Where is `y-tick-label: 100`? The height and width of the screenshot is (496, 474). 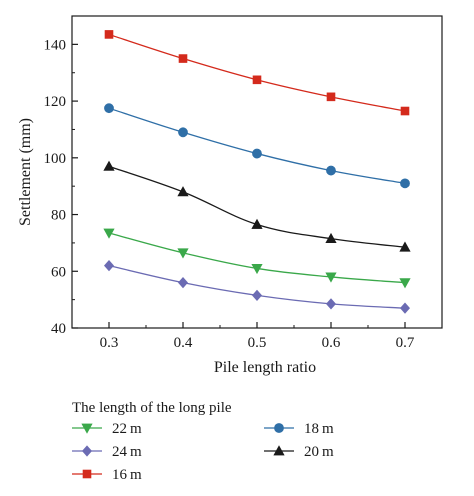 y-tick-label: 100 is located at coordinates (55, 159).